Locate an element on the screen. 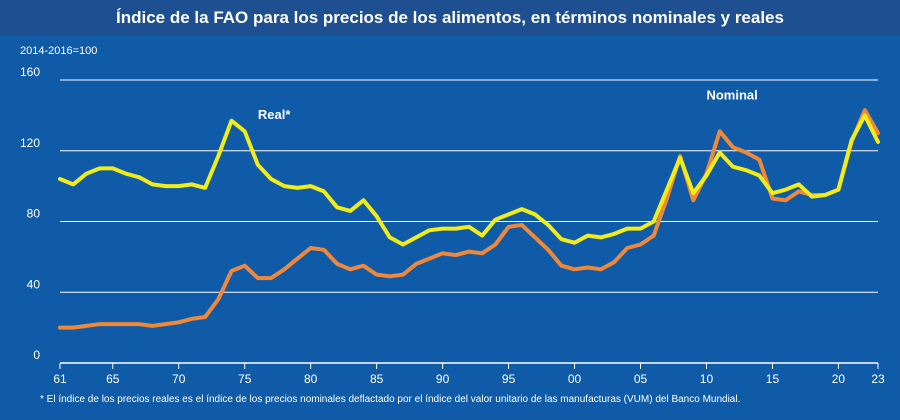  base-index-label: 2014-2016=100 is located at coordinates (59, 51).